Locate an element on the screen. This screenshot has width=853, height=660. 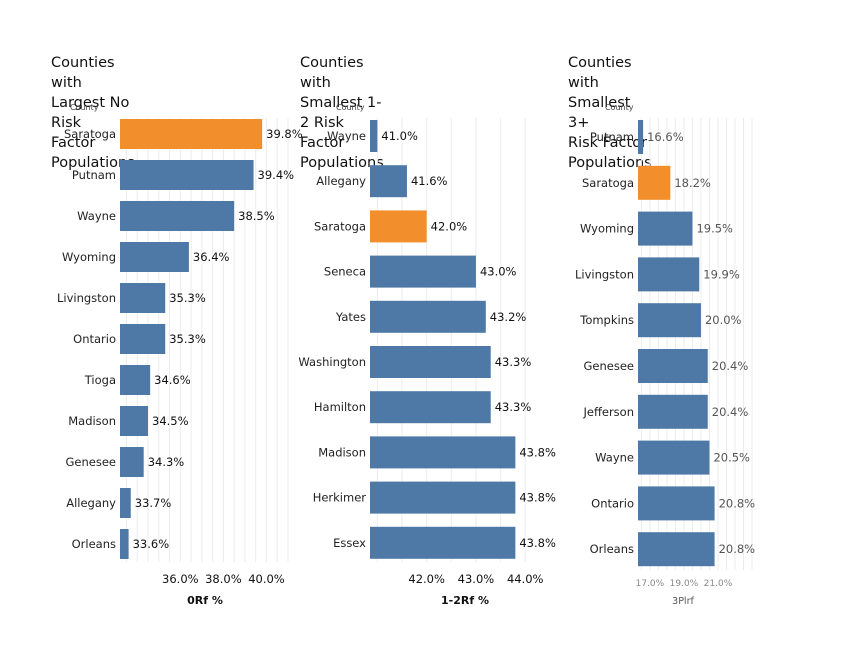
x-tick-label: 40.0% is located at coordinates (266, 579).